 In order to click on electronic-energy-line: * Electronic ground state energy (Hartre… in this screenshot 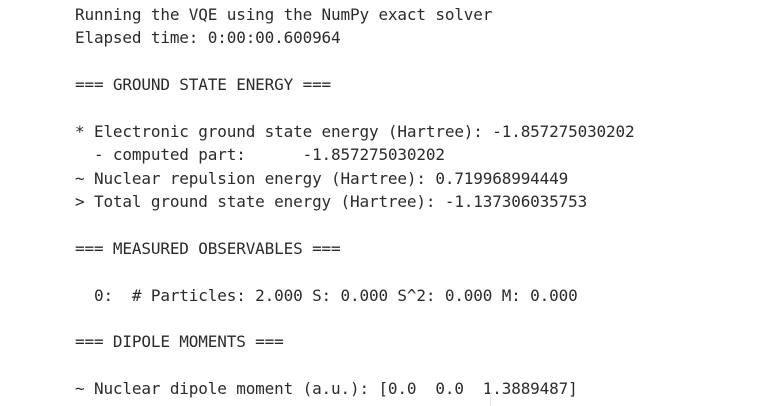, I will do `click(355, 131)`.